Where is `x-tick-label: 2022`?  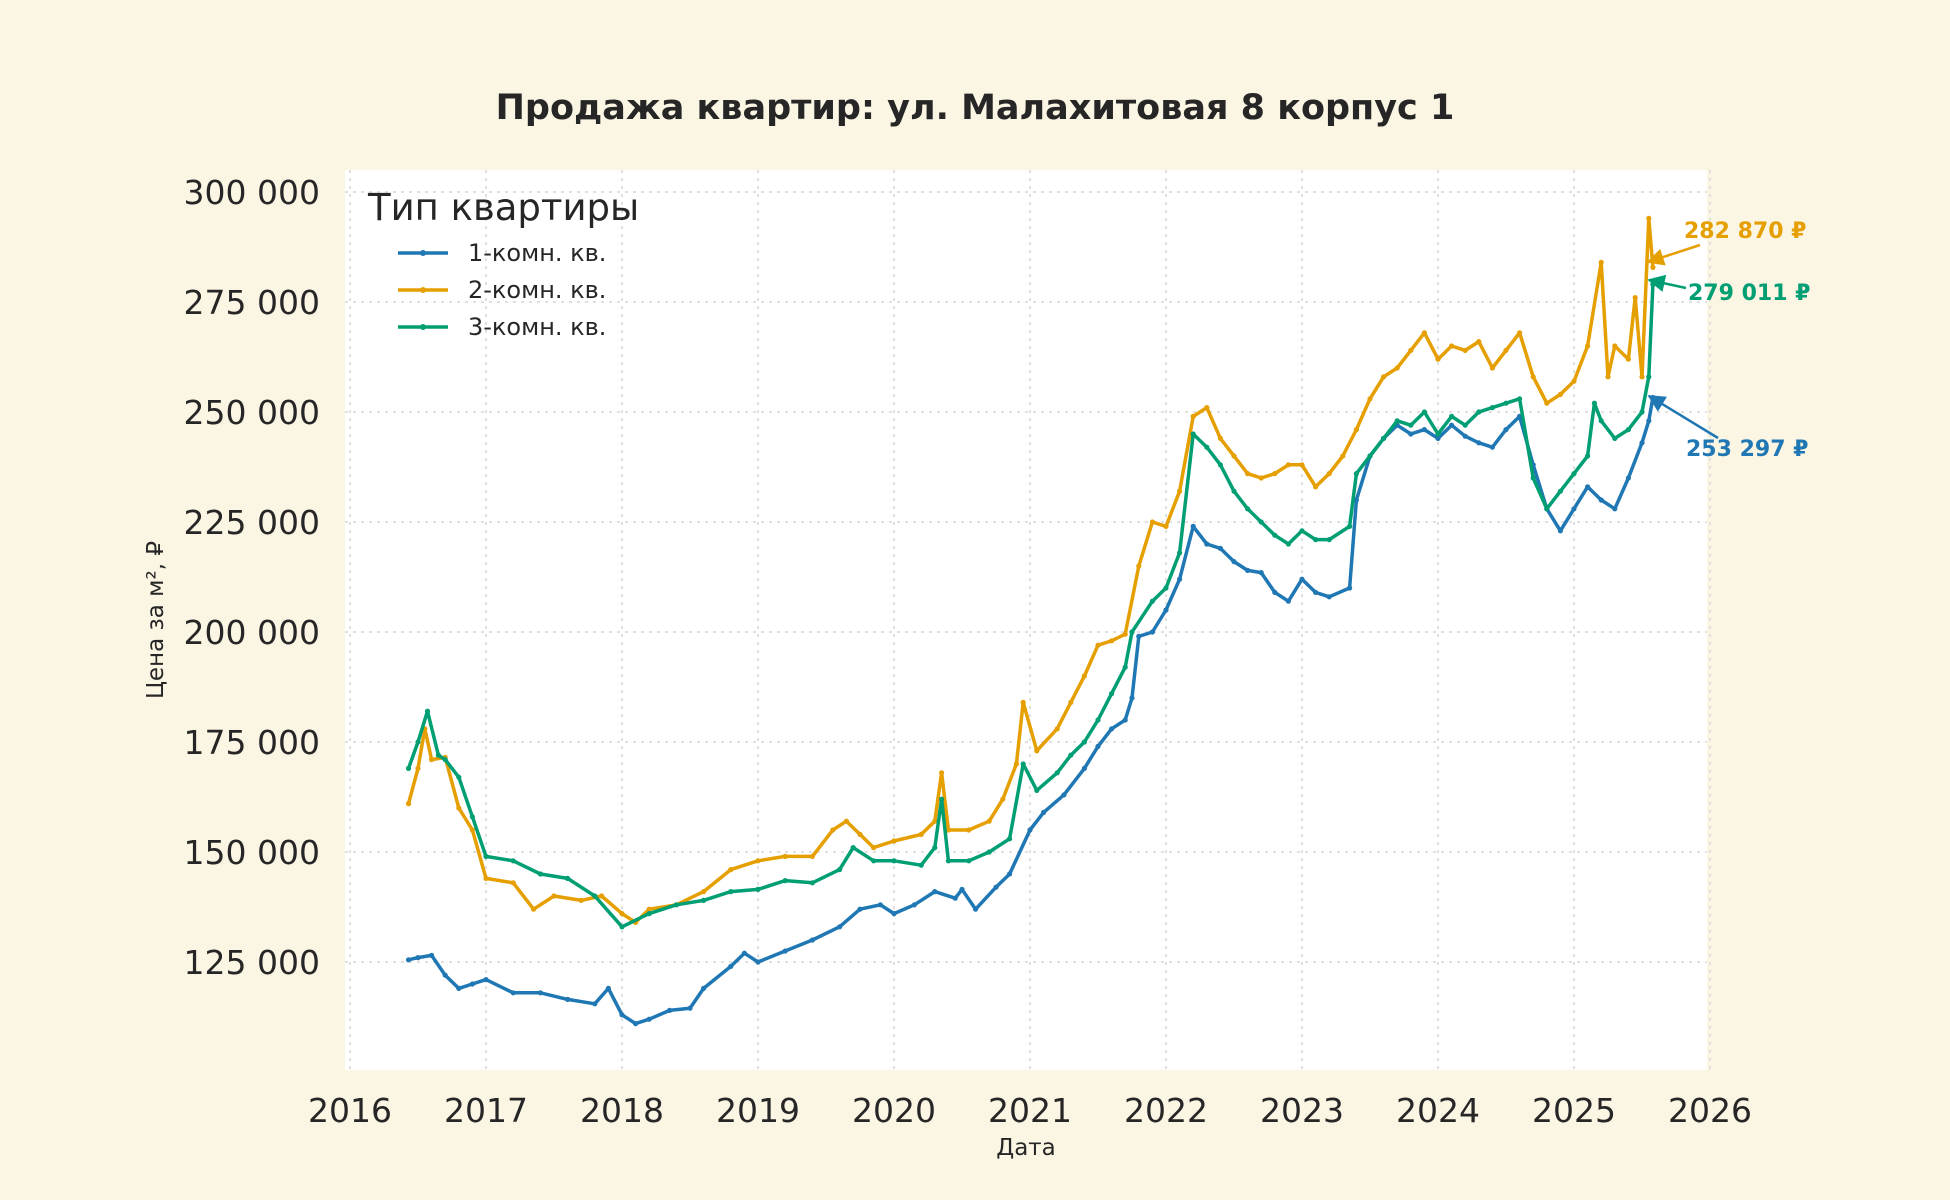
x-tick-label: 2022 is located at coordinates (1166, 1110).